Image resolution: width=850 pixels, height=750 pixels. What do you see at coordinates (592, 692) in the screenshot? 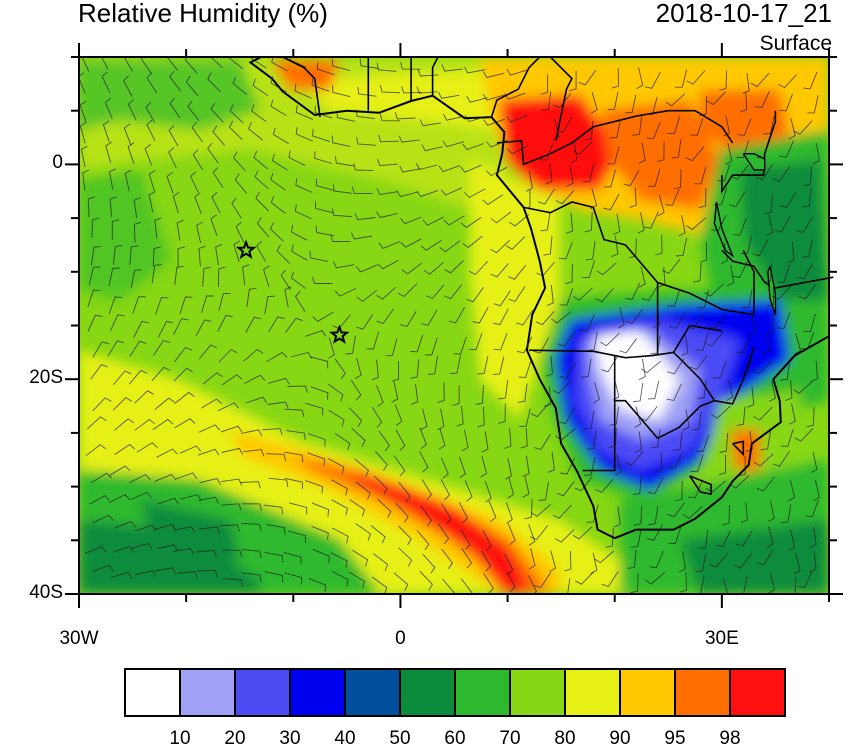
I see `colorbar-swatch` at bounding box center [592, 692].